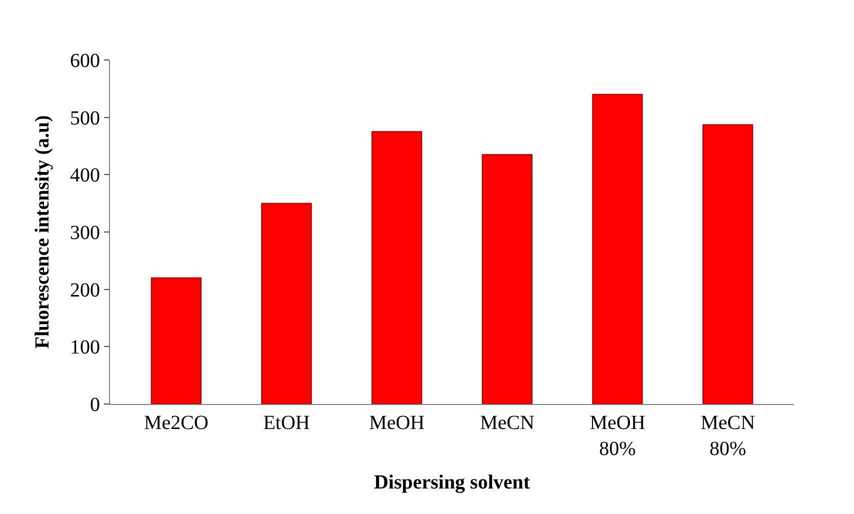 The width and height of the screenshot is (854, 514). Describe the element at coordinates (452, 483) in the screenshot. I see `x-axis-title: Dispersing solvent` at that location.